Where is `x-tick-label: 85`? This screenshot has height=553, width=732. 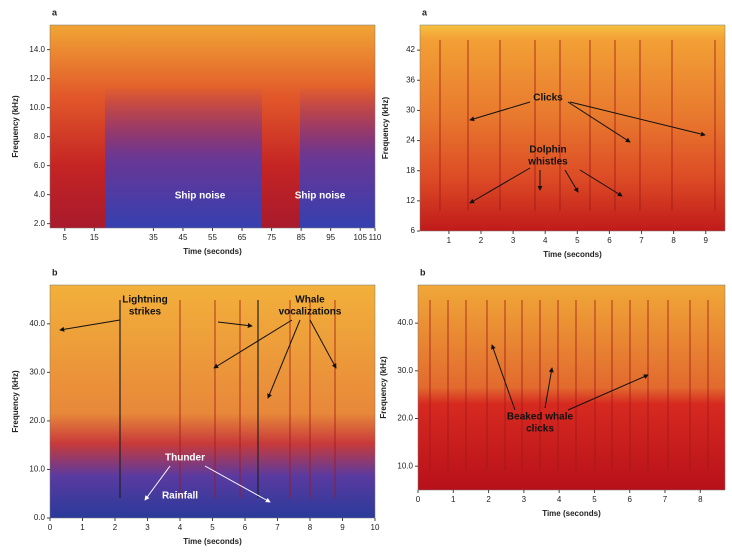
x-tick-label: 85 is located at coordinates (301, 237).